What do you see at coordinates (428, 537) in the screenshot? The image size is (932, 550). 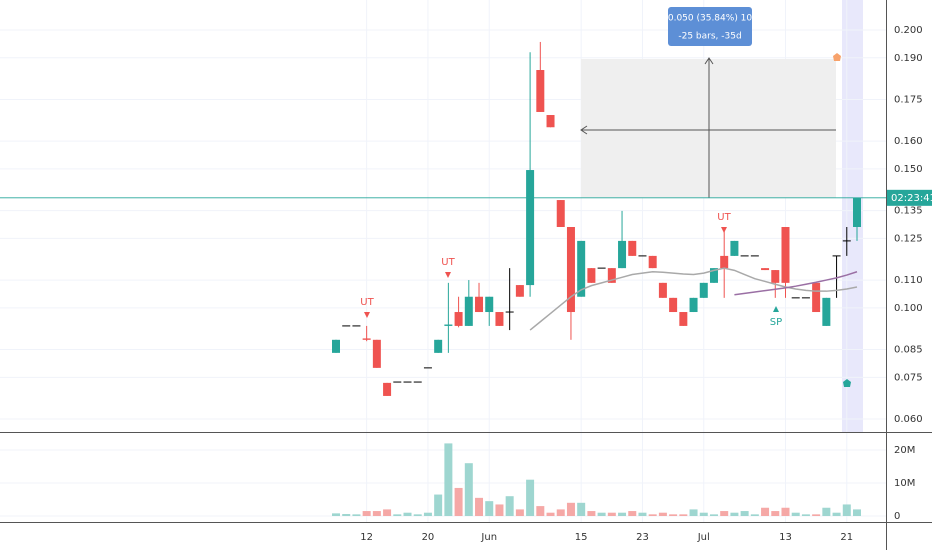 I see `x-tick-label: 20` at bounding box center [428, 537].